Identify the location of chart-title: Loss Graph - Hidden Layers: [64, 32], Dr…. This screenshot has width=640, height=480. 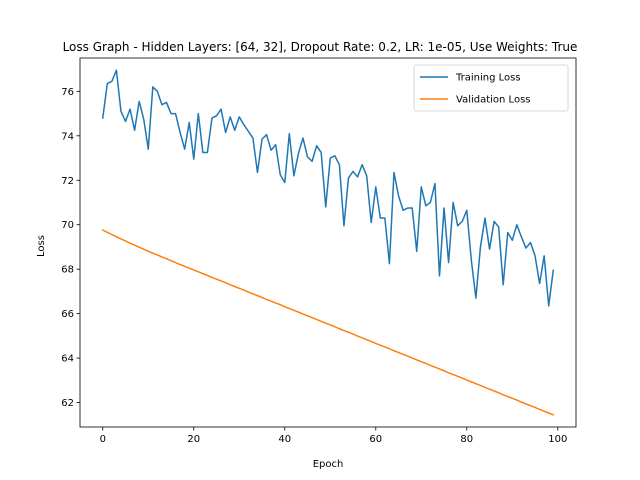
(320, 47).